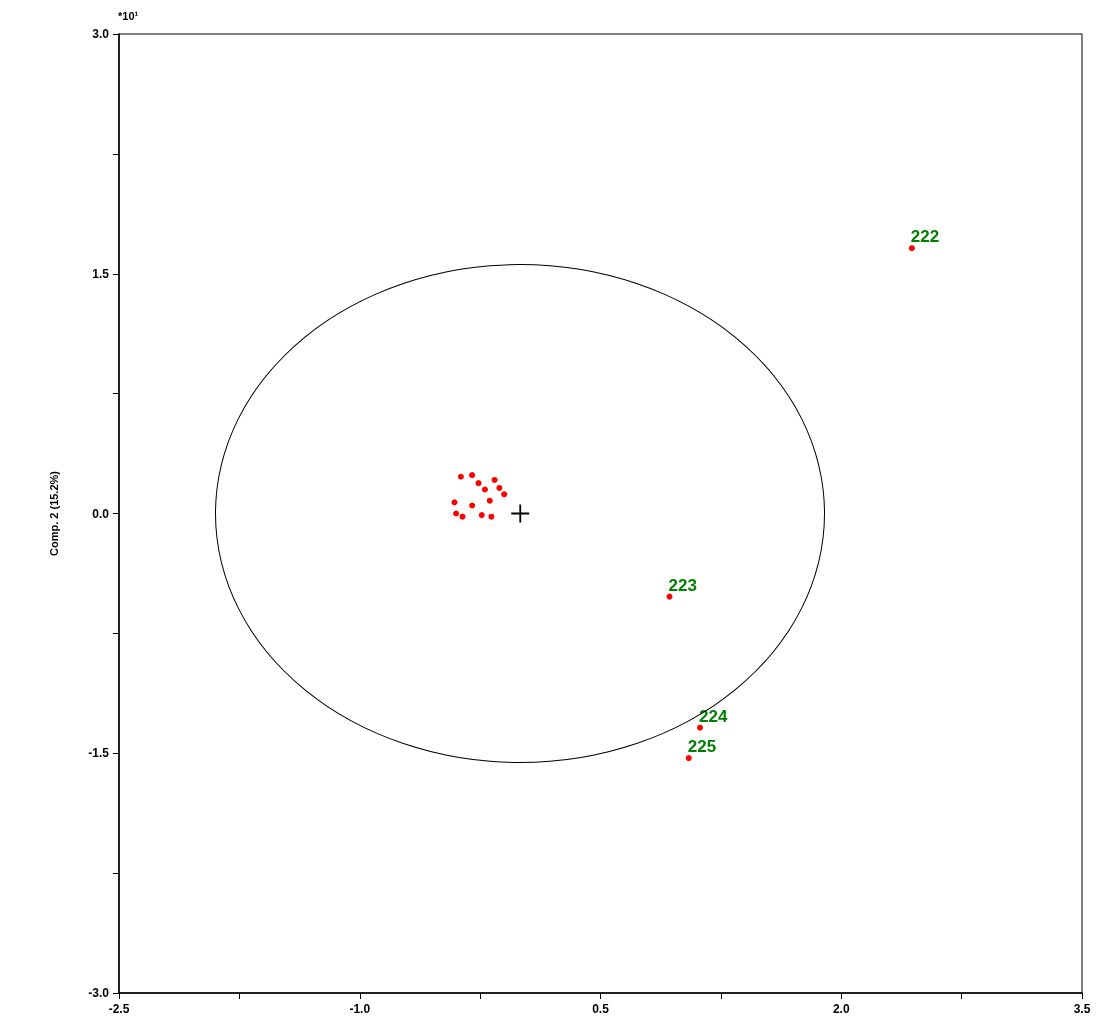  What do you see at coordinates (601, 1009) in the screenshot?
I see `x-tick-label: 0.5` at bounding box center [601, 1009].